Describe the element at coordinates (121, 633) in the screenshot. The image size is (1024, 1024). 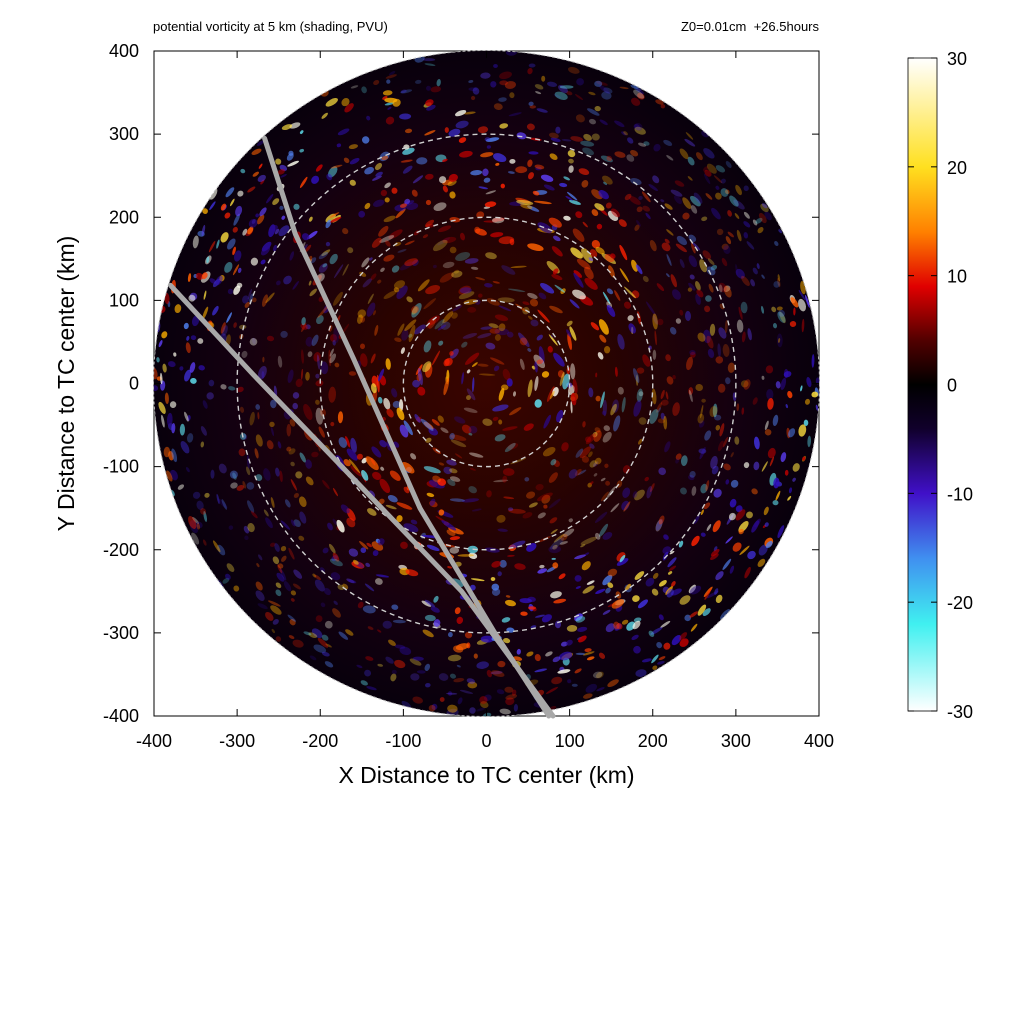
I see `y-tick-label: -300` at that location.